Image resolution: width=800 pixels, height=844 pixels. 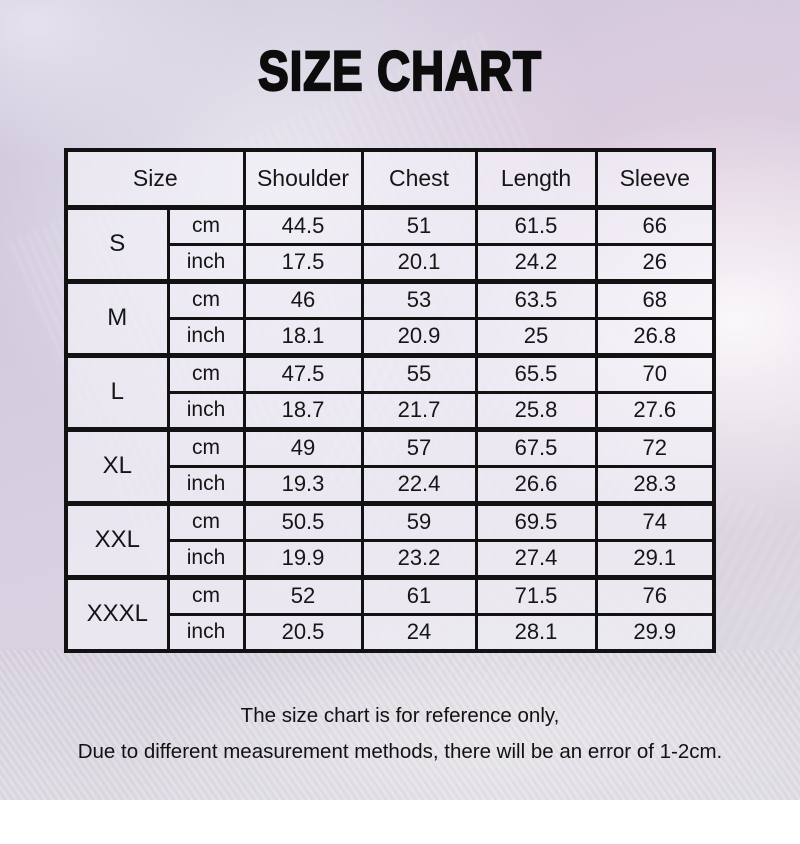 I want to click on size-row-m-inch: inch 18.1 20.9 25 26.8, so click(x=391, y=336).